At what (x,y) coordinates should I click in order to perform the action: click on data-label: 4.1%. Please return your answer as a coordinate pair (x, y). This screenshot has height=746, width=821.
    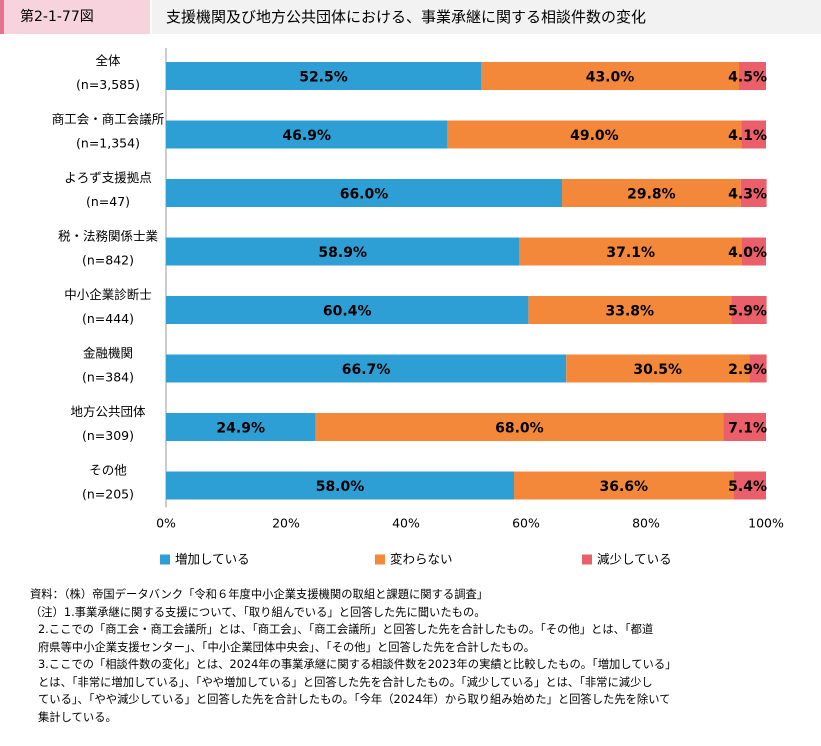
    Looking at the image, I should click on (747, 136).